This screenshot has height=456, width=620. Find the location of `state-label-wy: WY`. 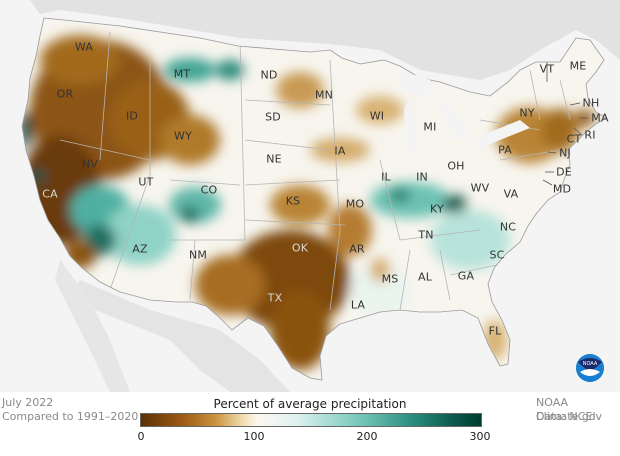

state-label-wy: WY is located at coordinates (183, 136).